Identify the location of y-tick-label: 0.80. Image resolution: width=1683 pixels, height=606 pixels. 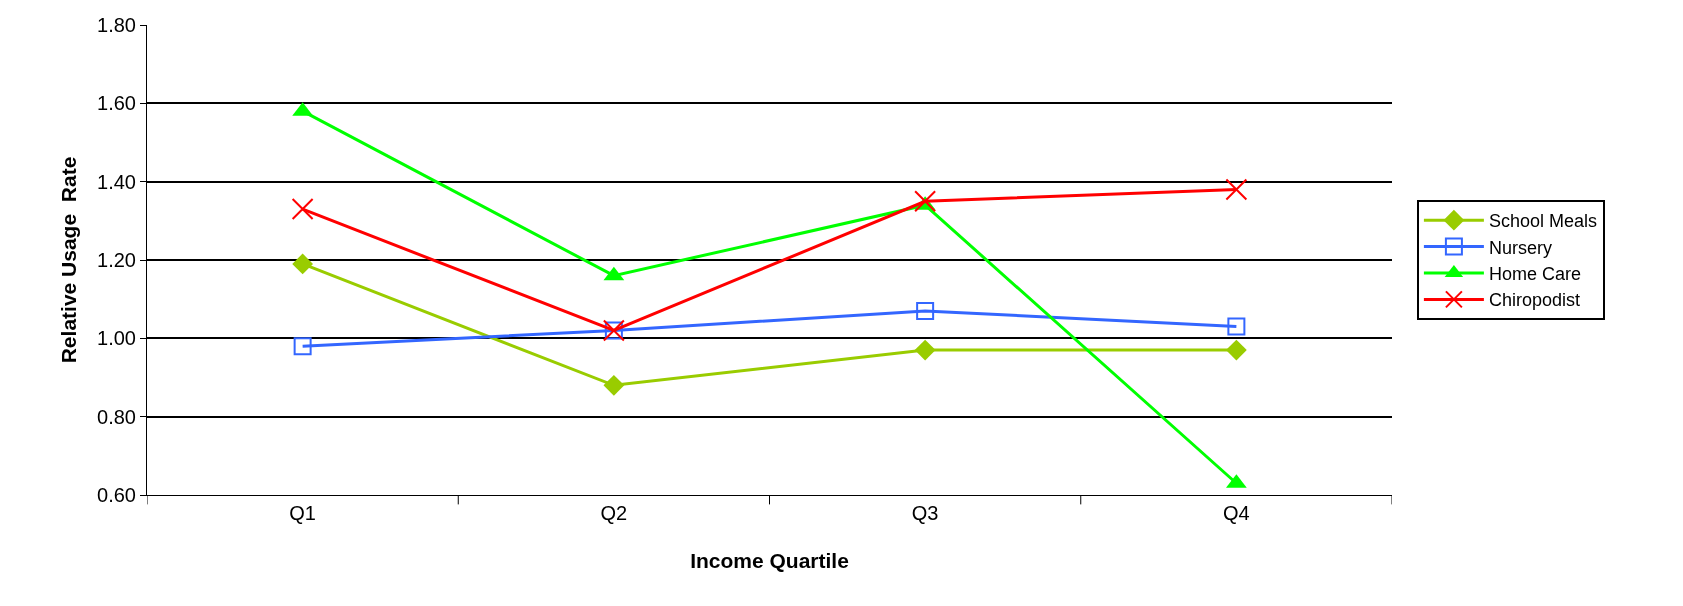
(116, 416).